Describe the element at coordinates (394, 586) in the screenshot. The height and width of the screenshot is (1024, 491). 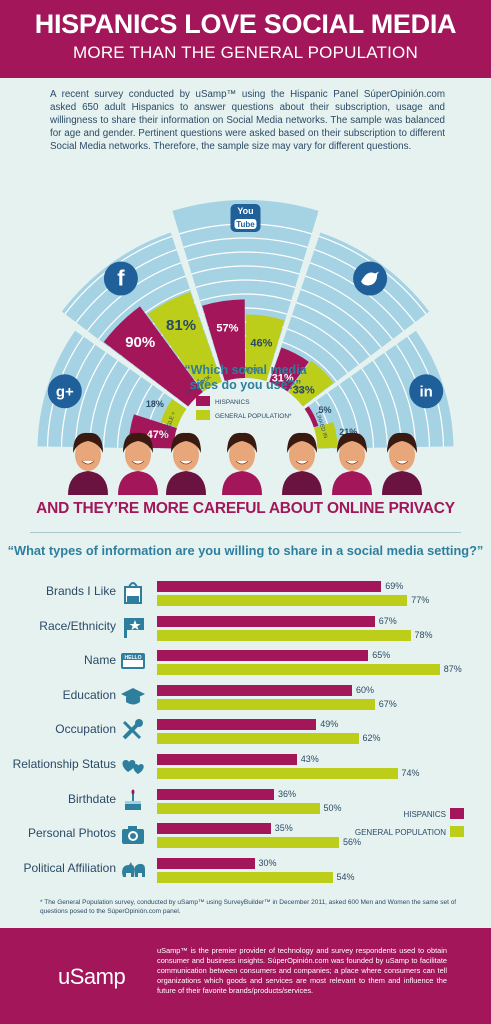
I see `data-label: 69%` at that location.